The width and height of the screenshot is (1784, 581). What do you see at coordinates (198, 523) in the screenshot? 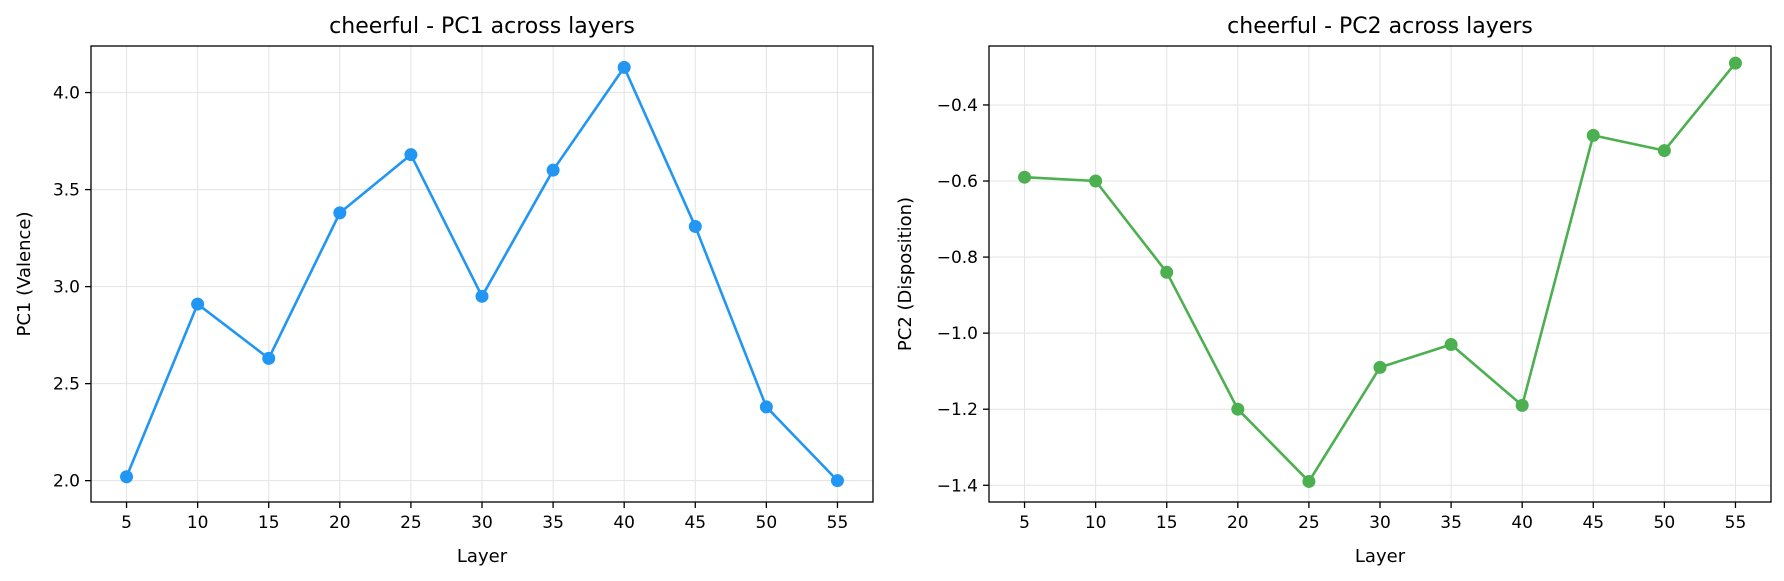
I see `chart-pc1-xtick-label: 10` at bounding box center [198, 523].